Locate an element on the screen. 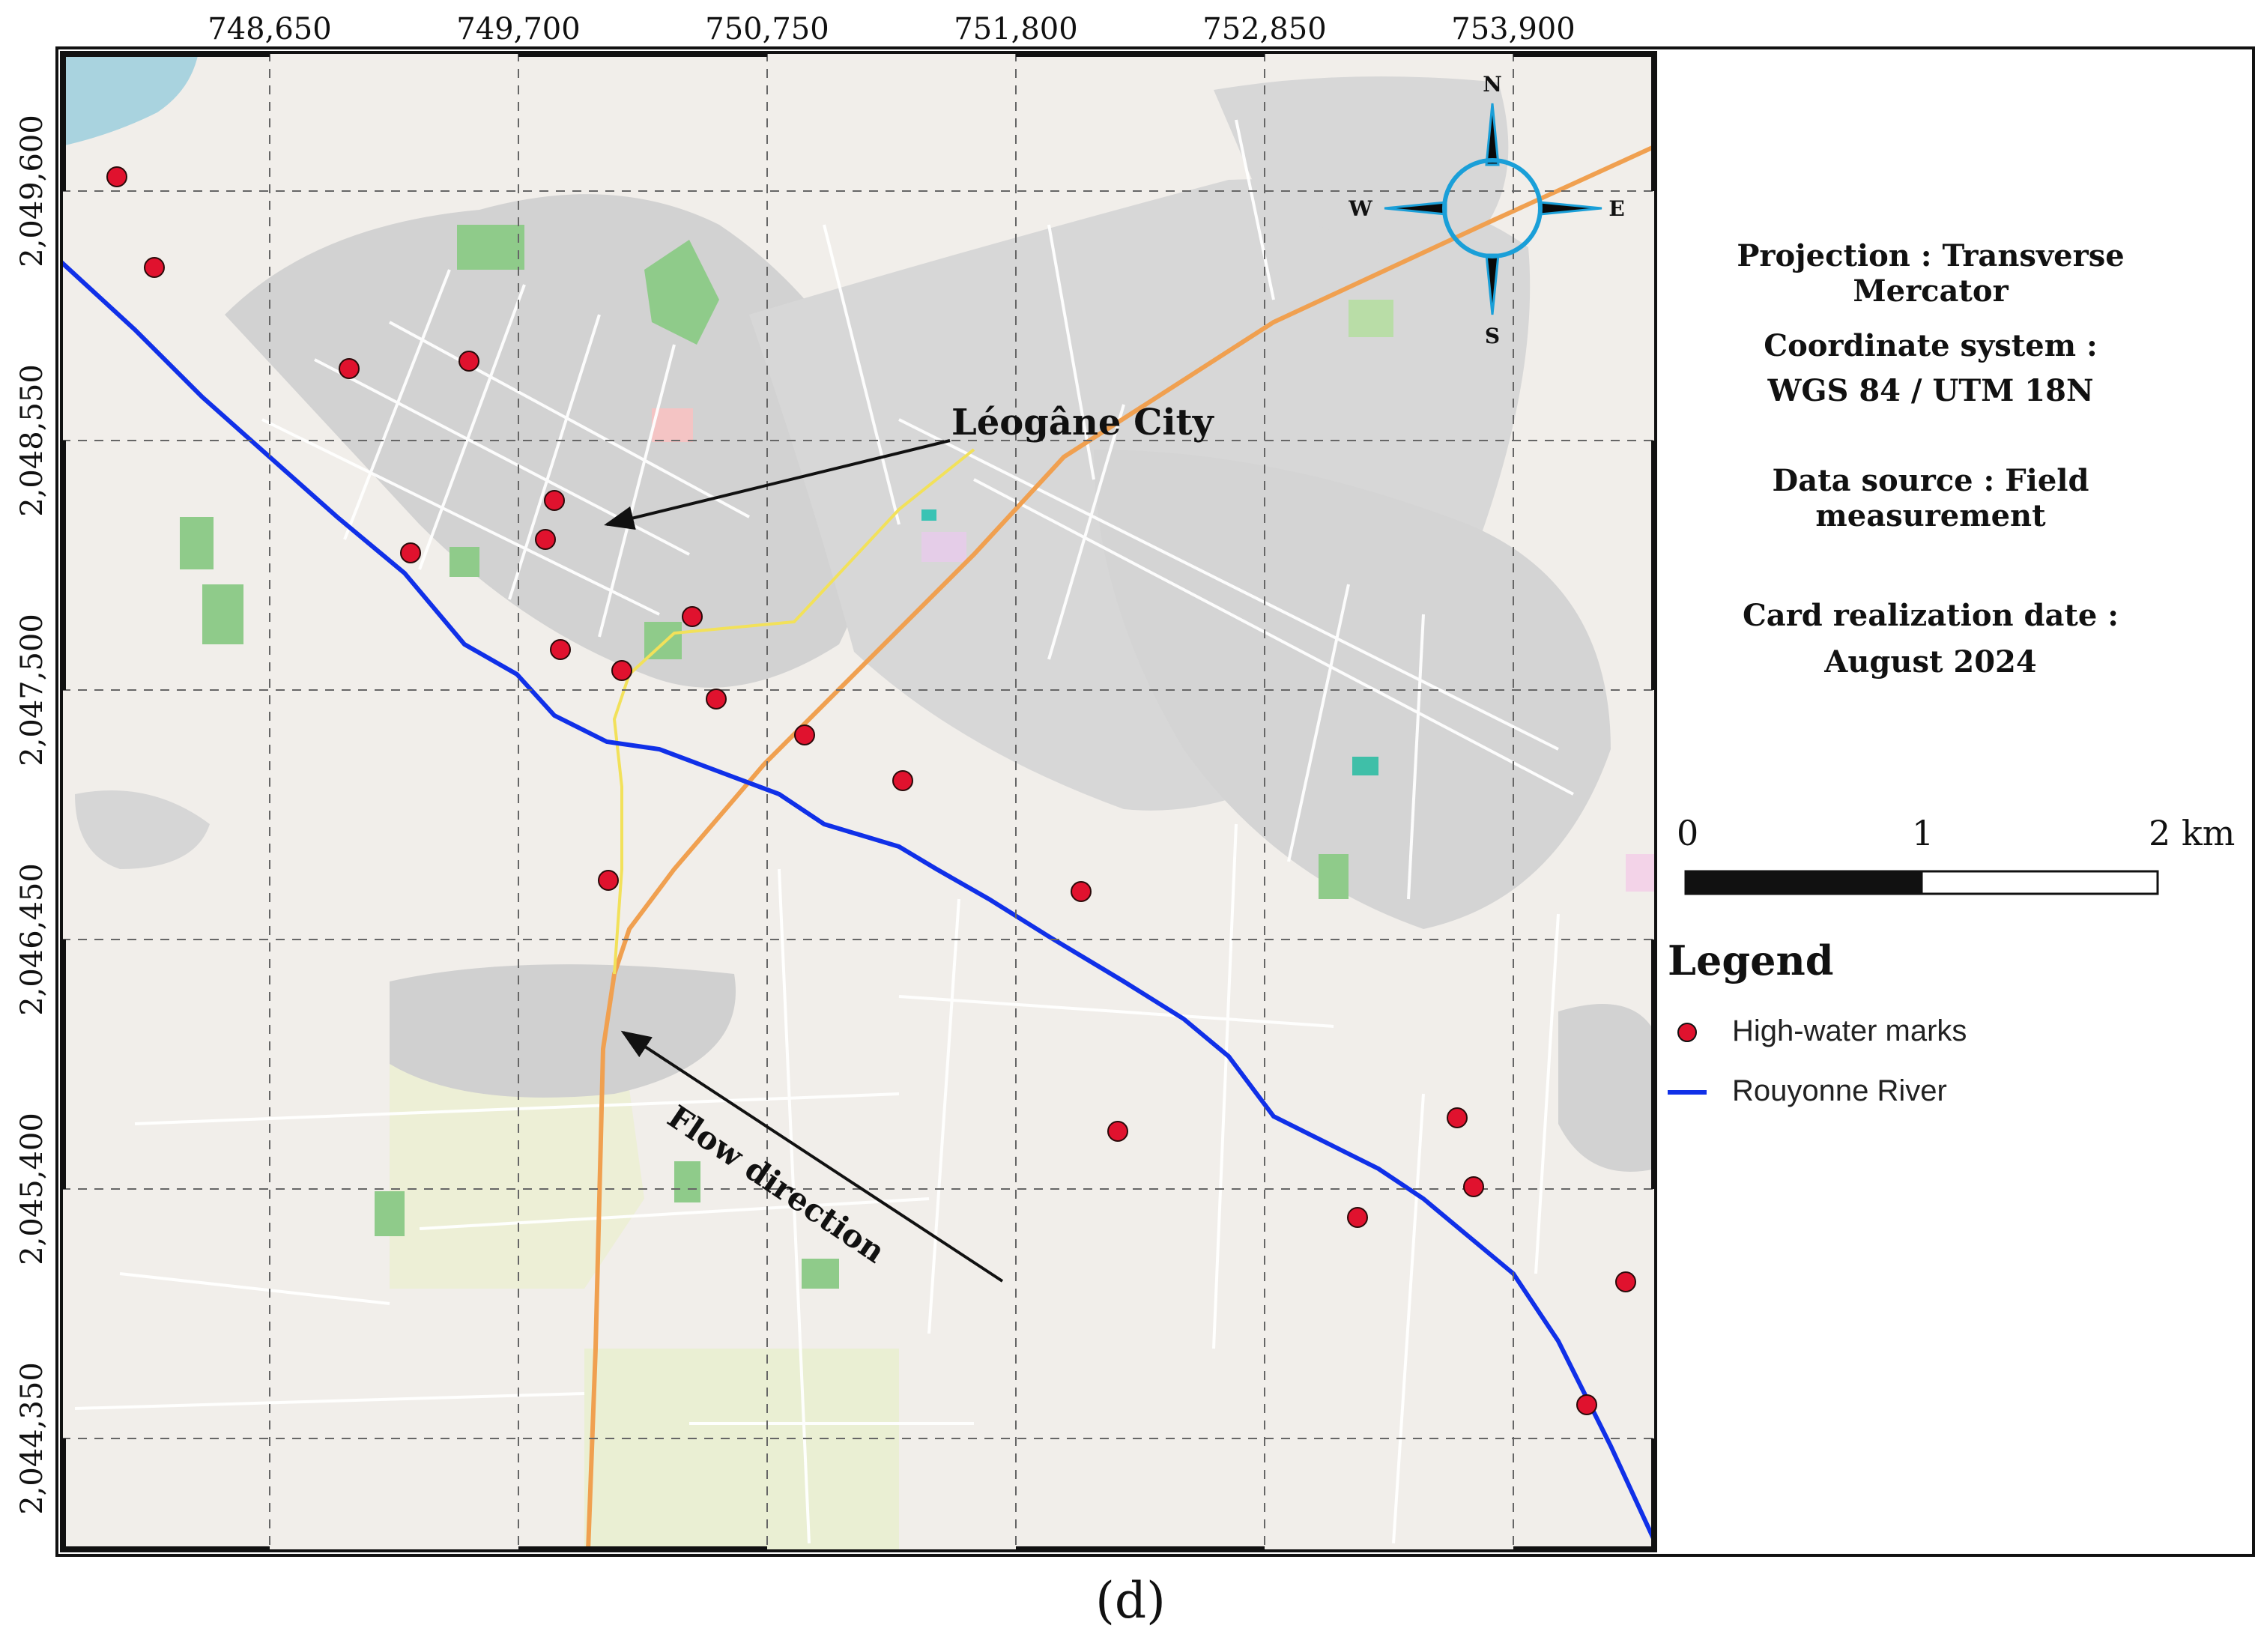  compass-w: W is located at coordinates (1360, 208).